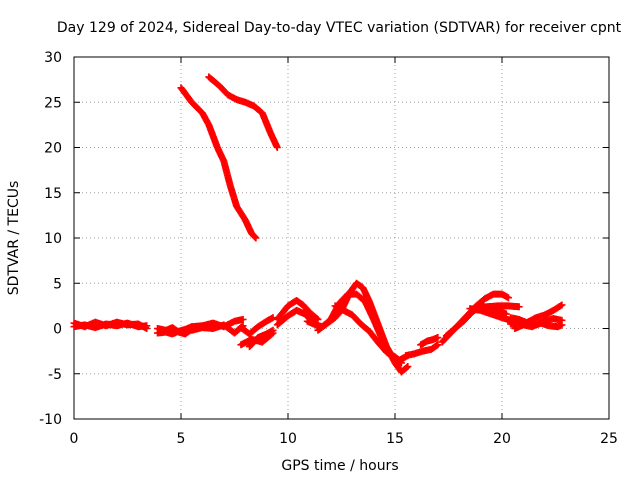 The image size is (640, 480). What do you see at coordinates (53, 194) in the screenshot?
I see `y-tick-label: 15` at bounding box center [53, 194].